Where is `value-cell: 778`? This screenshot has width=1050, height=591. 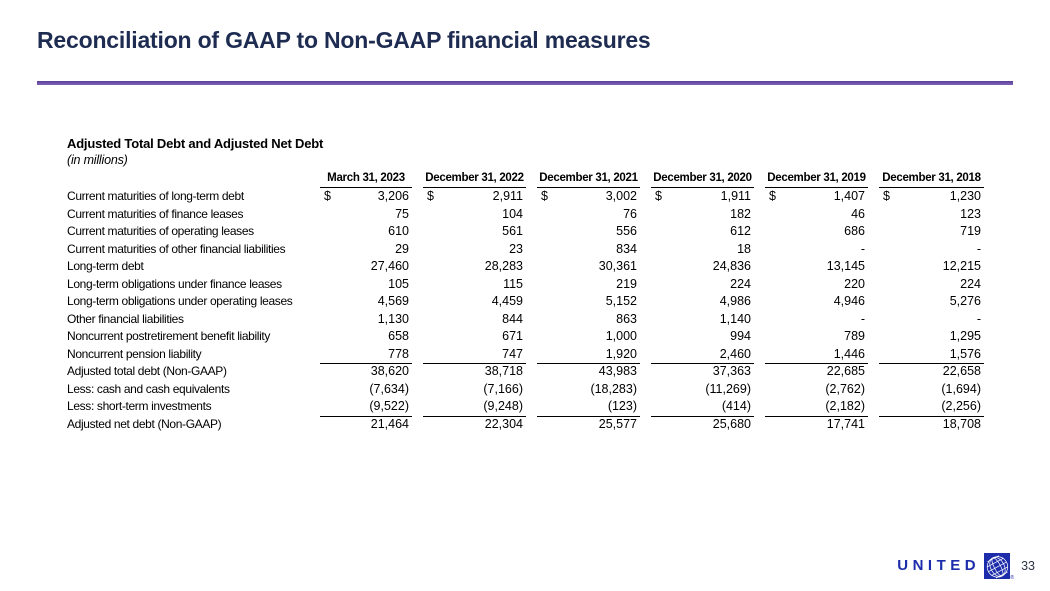 value-cell: 778 is located at coordinates (366, 355).